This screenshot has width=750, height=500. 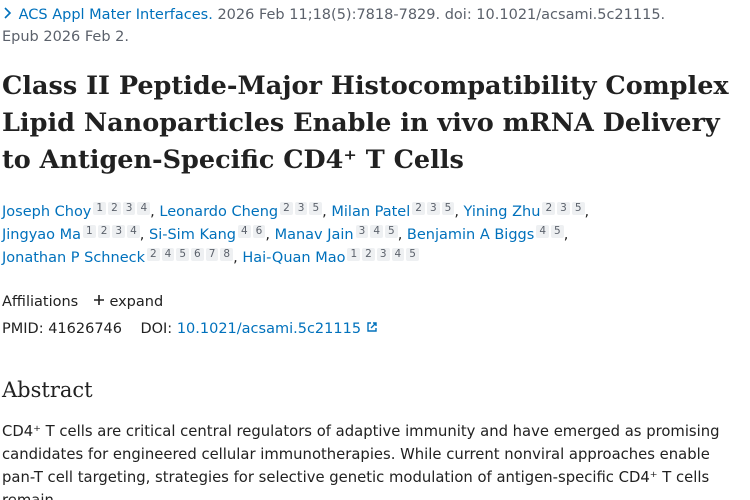 I want to click on author-name: Jingyao Ma, so click(x=42, y=235).